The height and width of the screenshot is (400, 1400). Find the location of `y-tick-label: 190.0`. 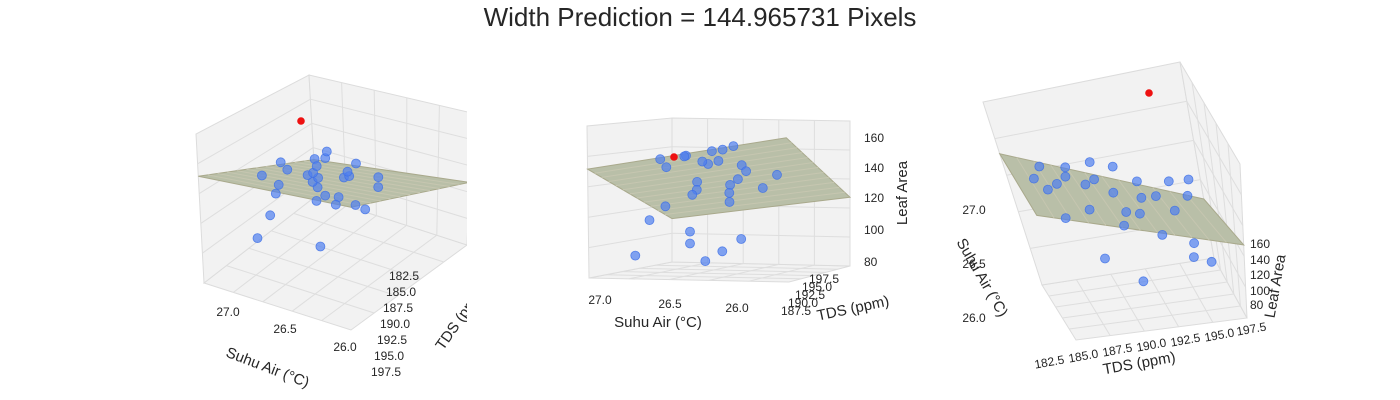

y-tick-label: 190.0 is located at coordinates (803, 303).